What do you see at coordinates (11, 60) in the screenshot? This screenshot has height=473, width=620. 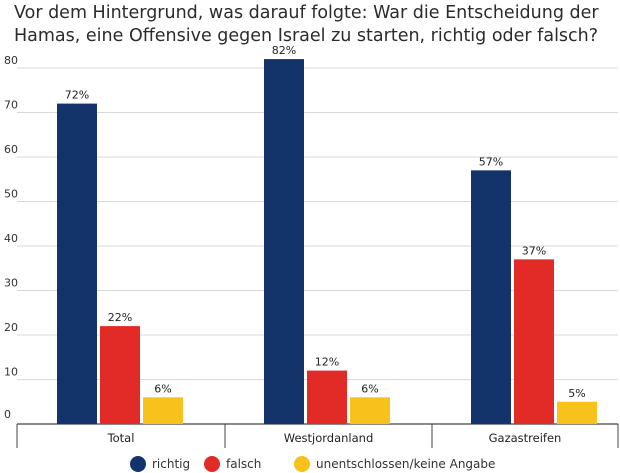 I see `y-tick-label: 80` at bounding box center [11, 60].